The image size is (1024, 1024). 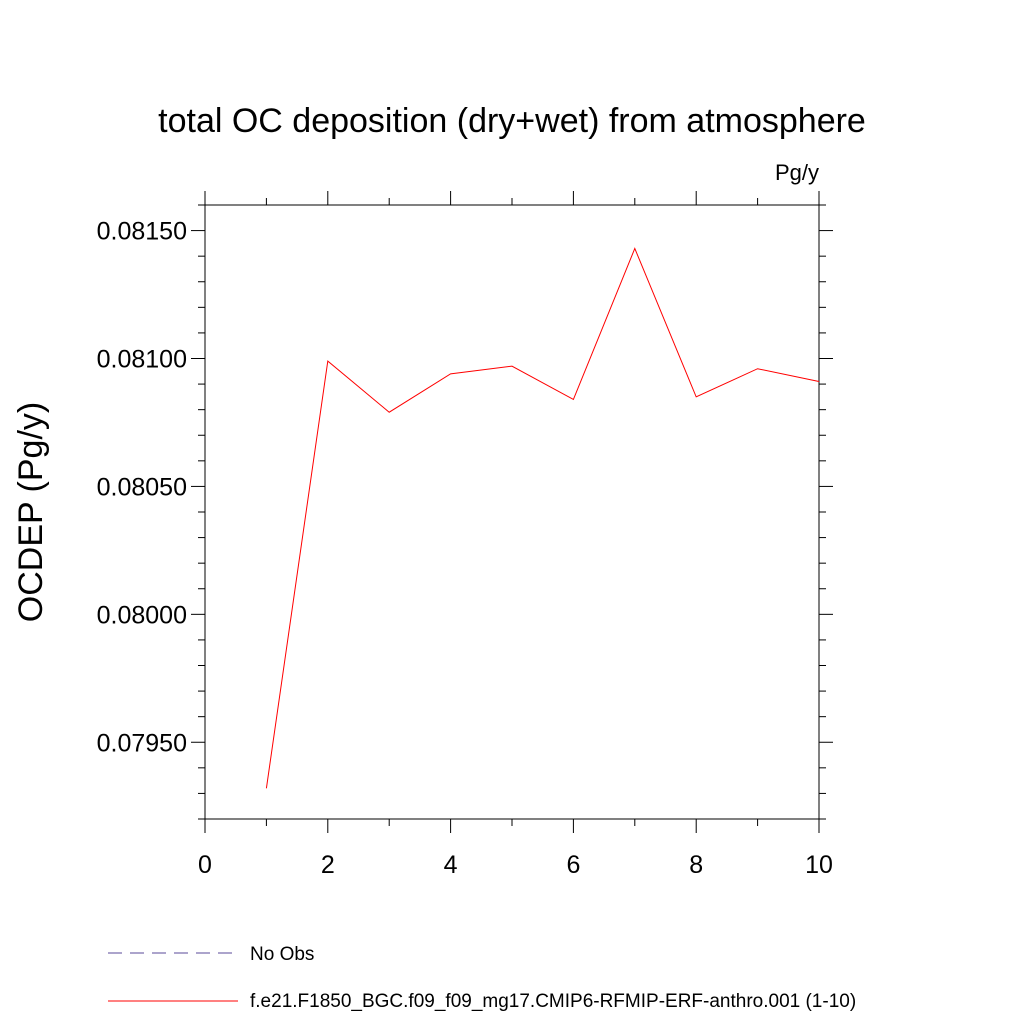 I want to click on x-tick-label: 2, so click(x=328, y=865).